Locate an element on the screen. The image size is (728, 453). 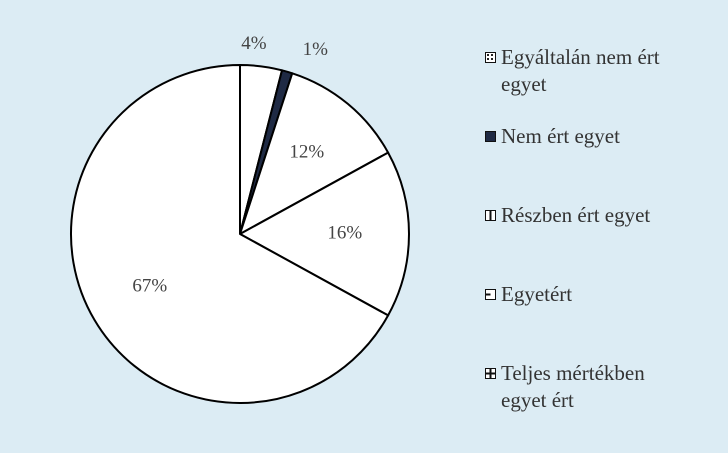
legend-item: Teljes mértékben egyet ért is located at coordinates (605, 399).